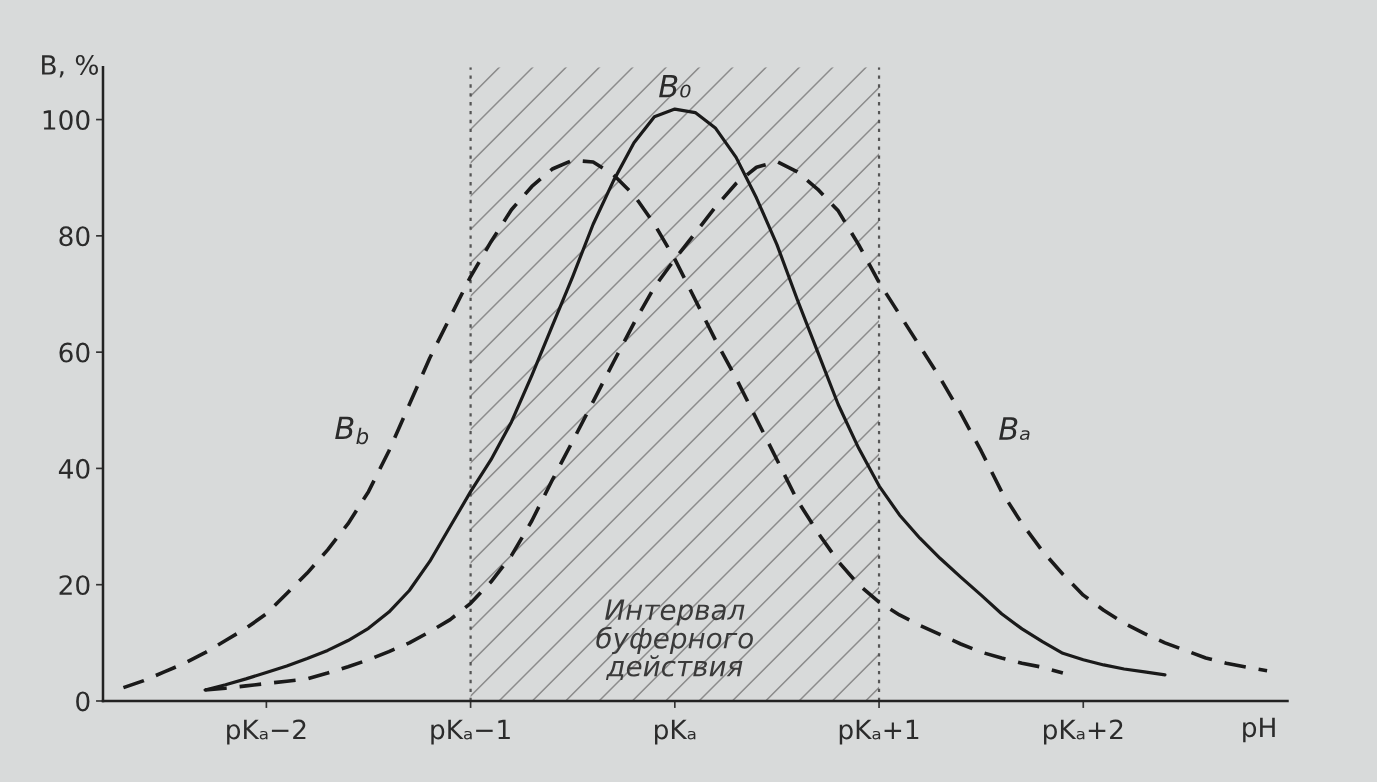 The height and width of the screenshot is (782, 1377). I want to click on series-label: B$_{b}$, so click(352, 430).